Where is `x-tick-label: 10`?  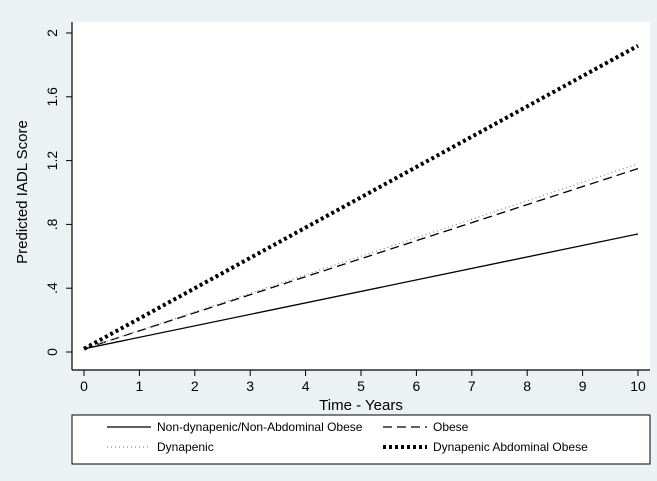 x-tick-label: 10 is located at coordinates (638, 386).